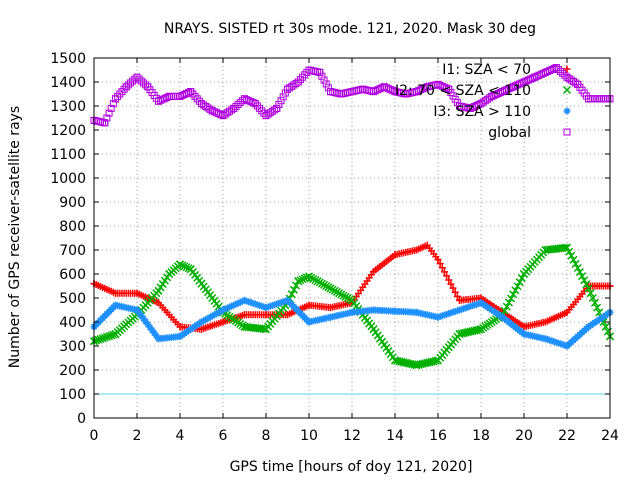 Image resolution: width=640 pixels, height=480 pixels. I want to click on x-tick-label: 12, so click(352, 436).